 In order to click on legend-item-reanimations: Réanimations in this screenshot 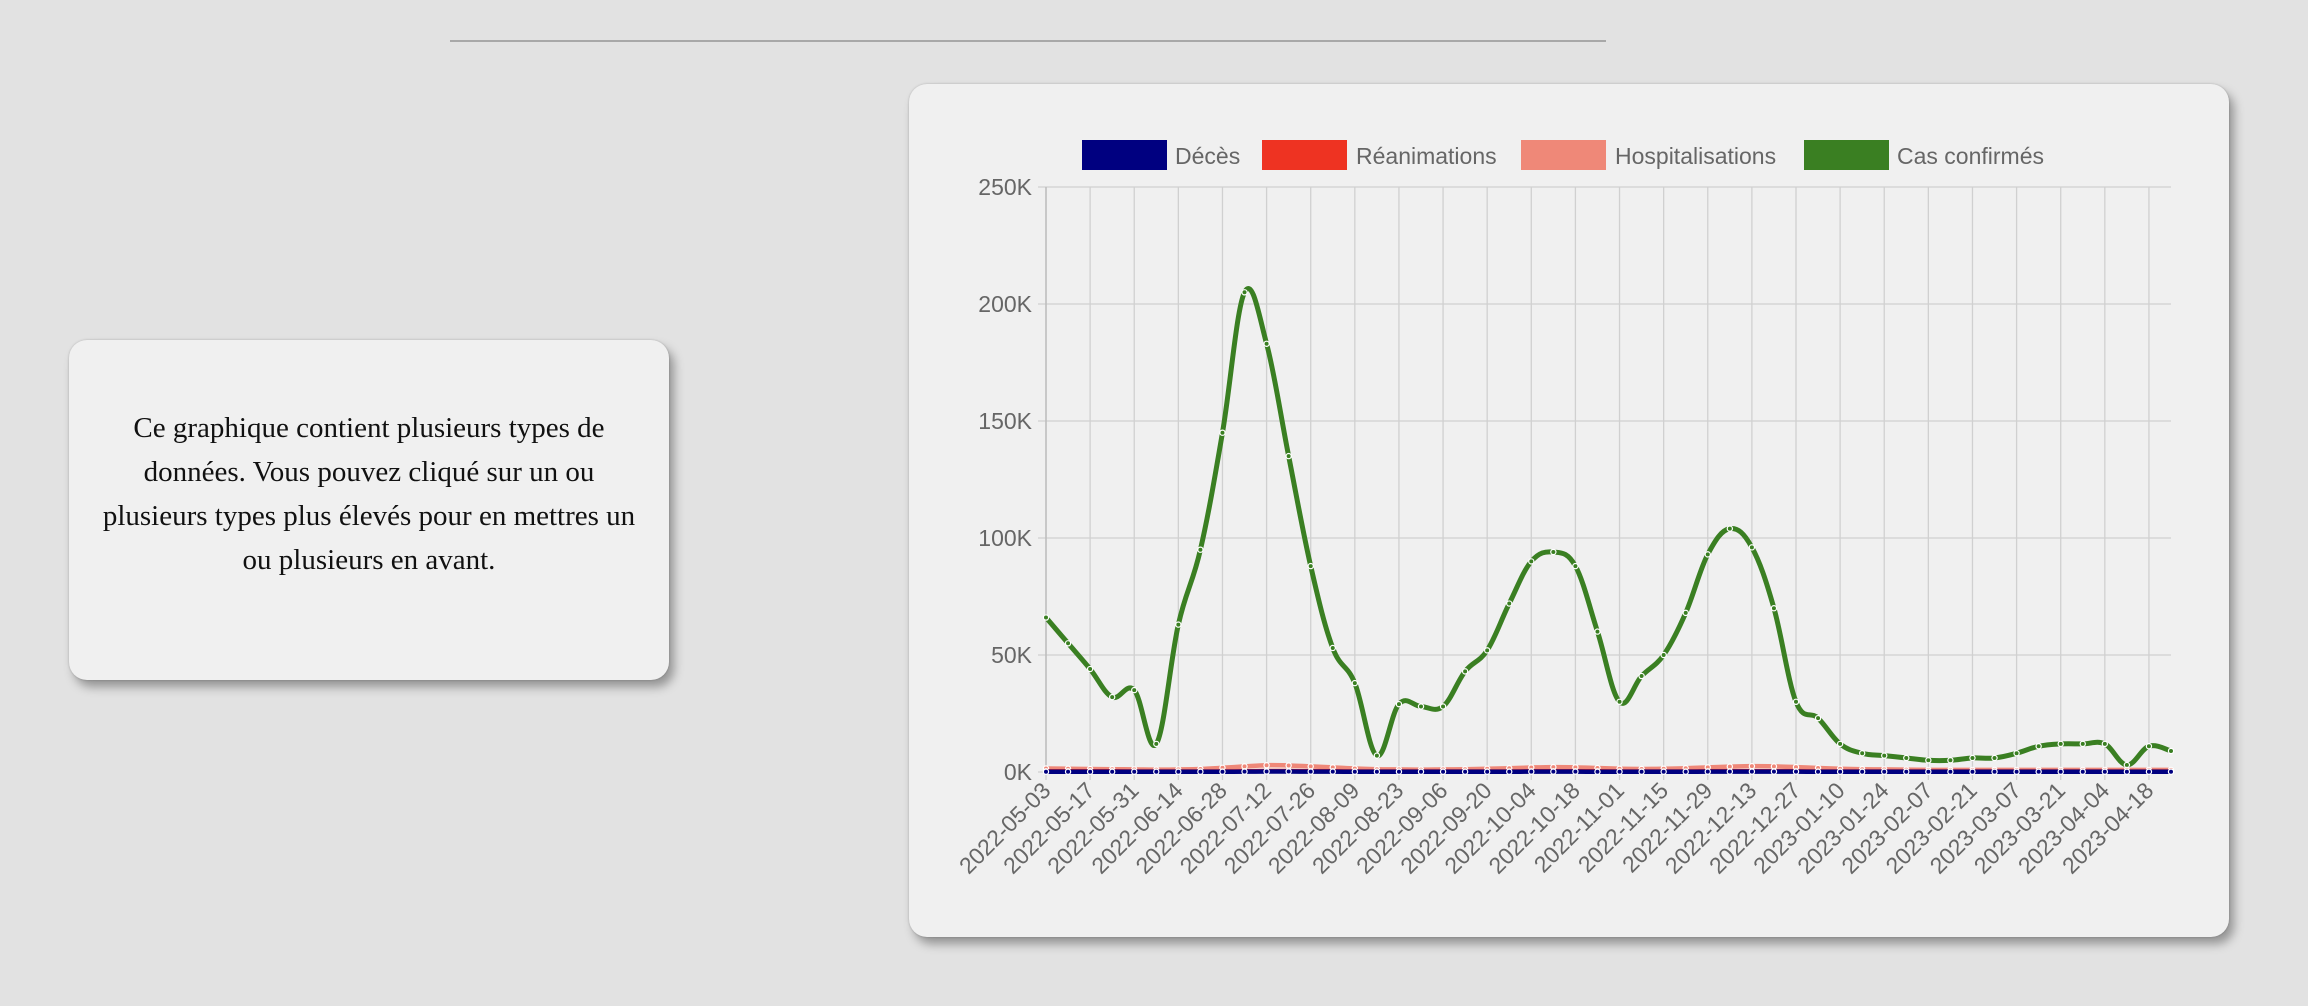, I will do `click(1379, 155)`.